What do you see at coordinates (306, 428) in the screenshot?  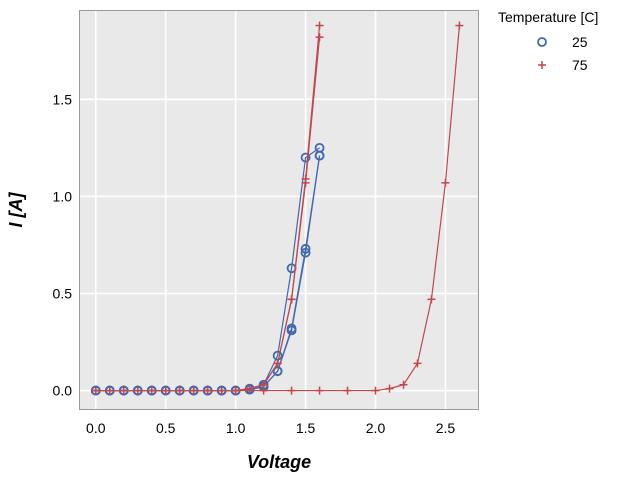 I see `x-tick-label: 1.5` at bounding box center [306, 428].